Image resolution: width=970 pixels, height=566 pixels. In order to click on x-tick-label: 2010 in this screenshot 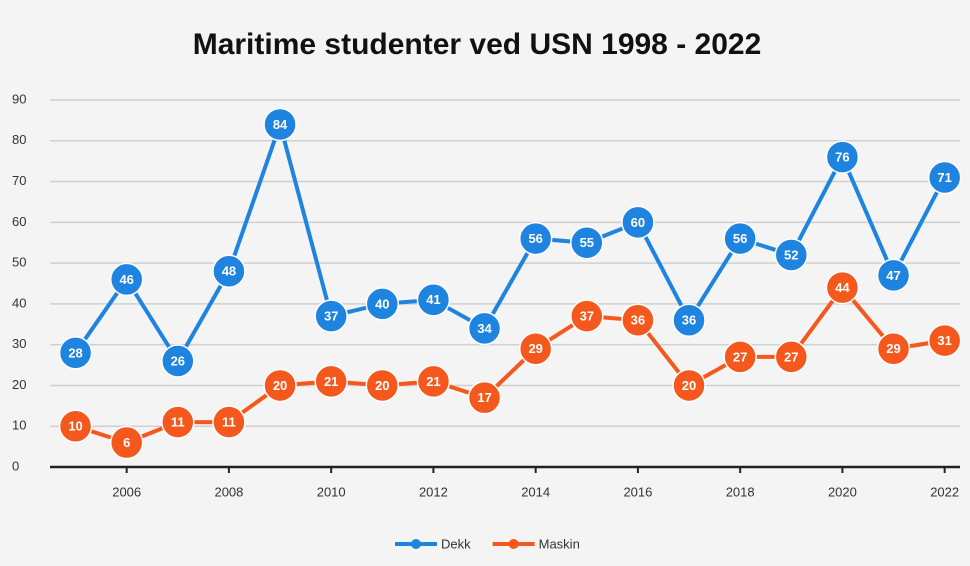, I will do `click(331, 491)`.